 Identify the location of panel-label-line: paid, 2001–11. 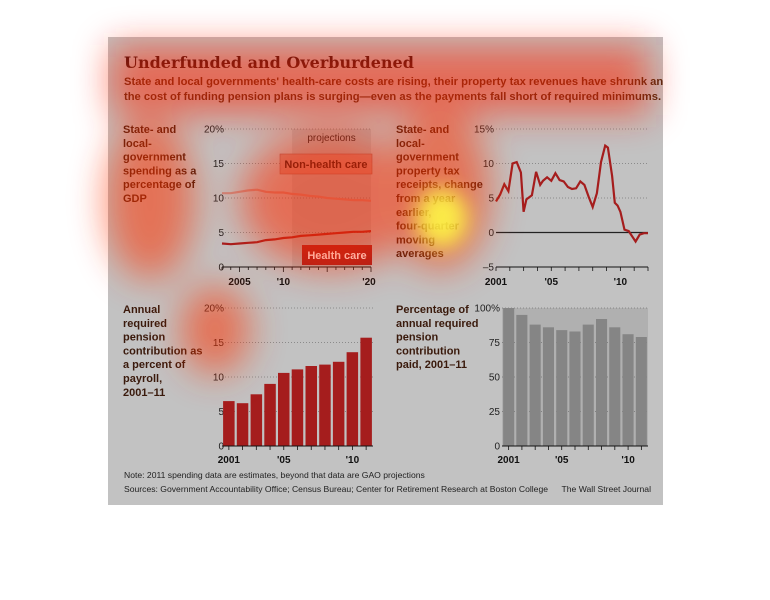
(431, 365).